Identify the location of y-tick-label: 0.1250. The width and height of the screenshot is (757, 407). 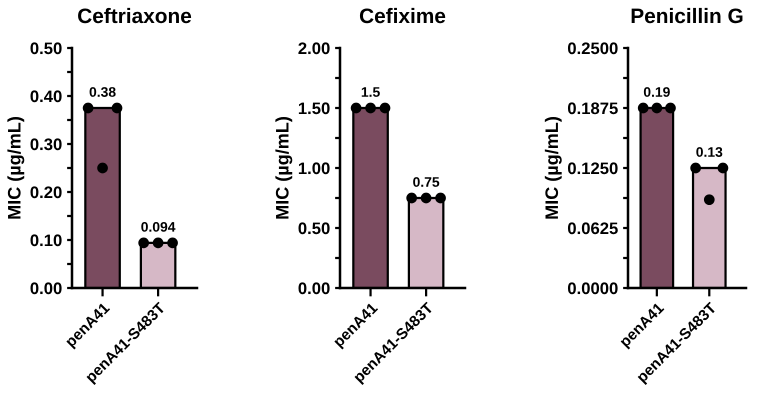
(593, 168).